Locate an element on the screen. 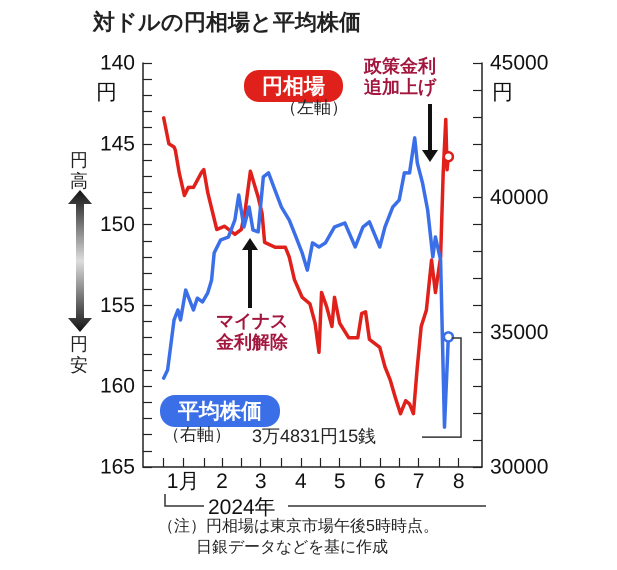 This screenshot has height=570, width=617. y-tick-label: 160 is located at coordinates (117, 386).